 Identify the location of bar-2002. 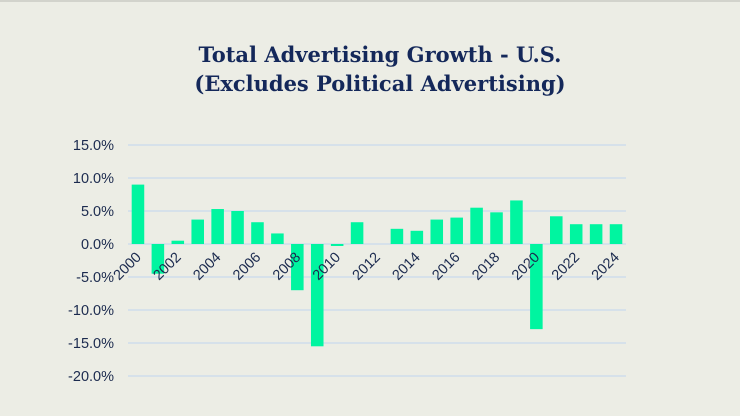
(178, 242).